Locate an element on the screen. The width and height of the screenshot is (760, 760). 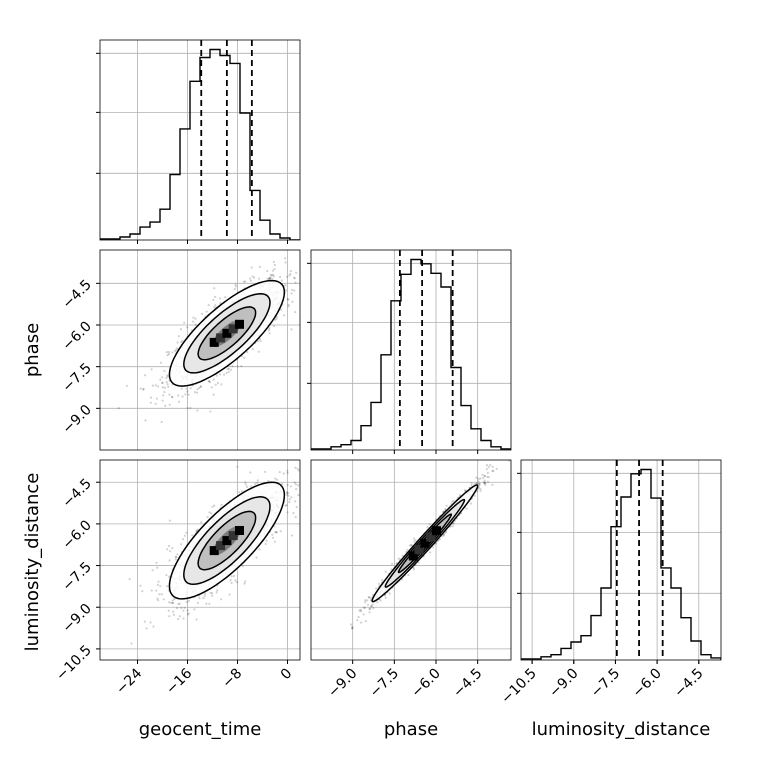
x-tick-label: −6.0 is located at coordinates (647, 683).